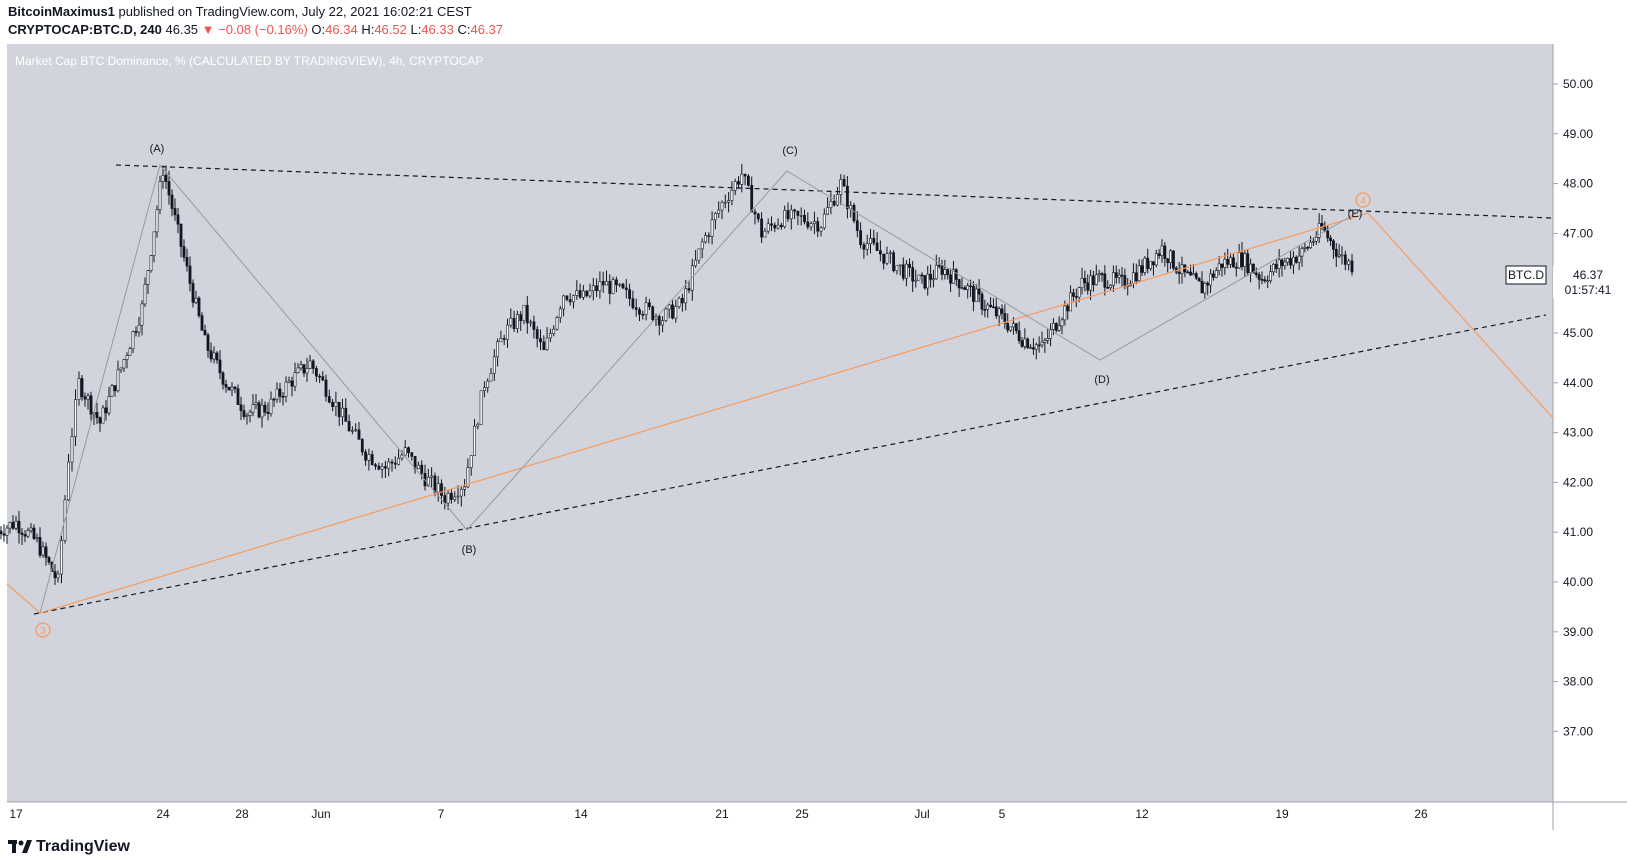 This screenshot has width=1627, height=867. What do you see at coordinates (802, 814) in the screenshot?
I see `time-tick-label: 25` at bounding box center [802, 814].